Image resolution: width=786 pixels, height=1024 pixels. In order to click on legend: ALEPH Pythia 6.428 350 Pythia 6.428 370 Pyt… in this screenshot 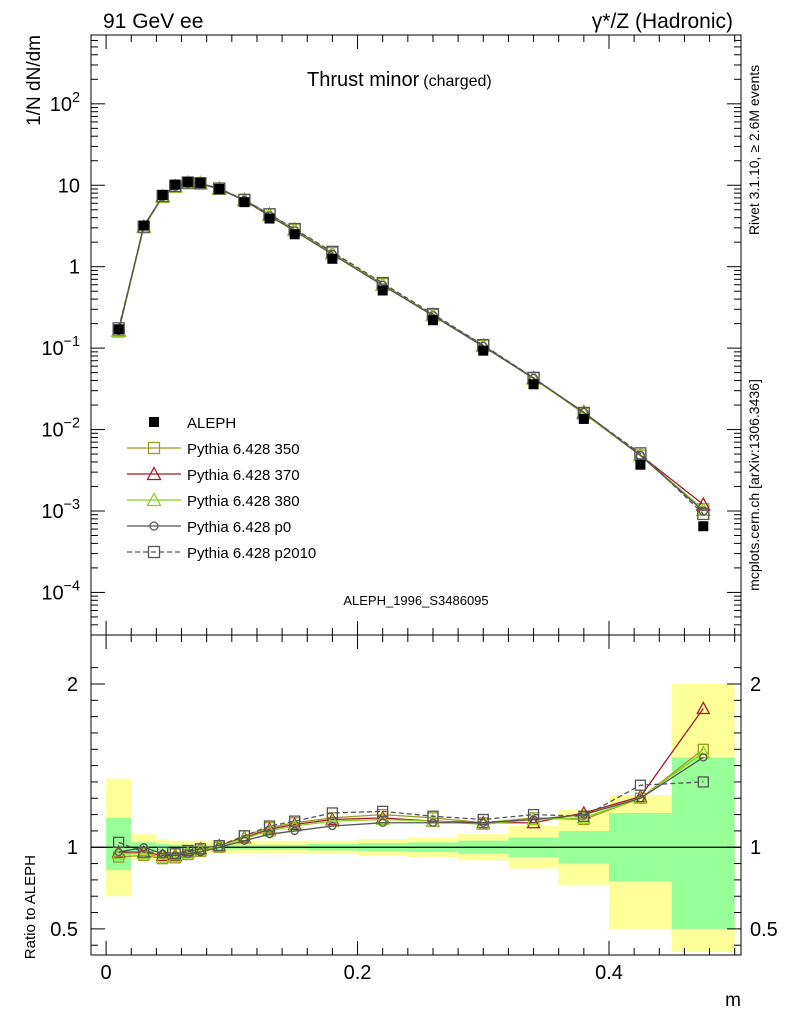, I will do `click(221, 488)`.